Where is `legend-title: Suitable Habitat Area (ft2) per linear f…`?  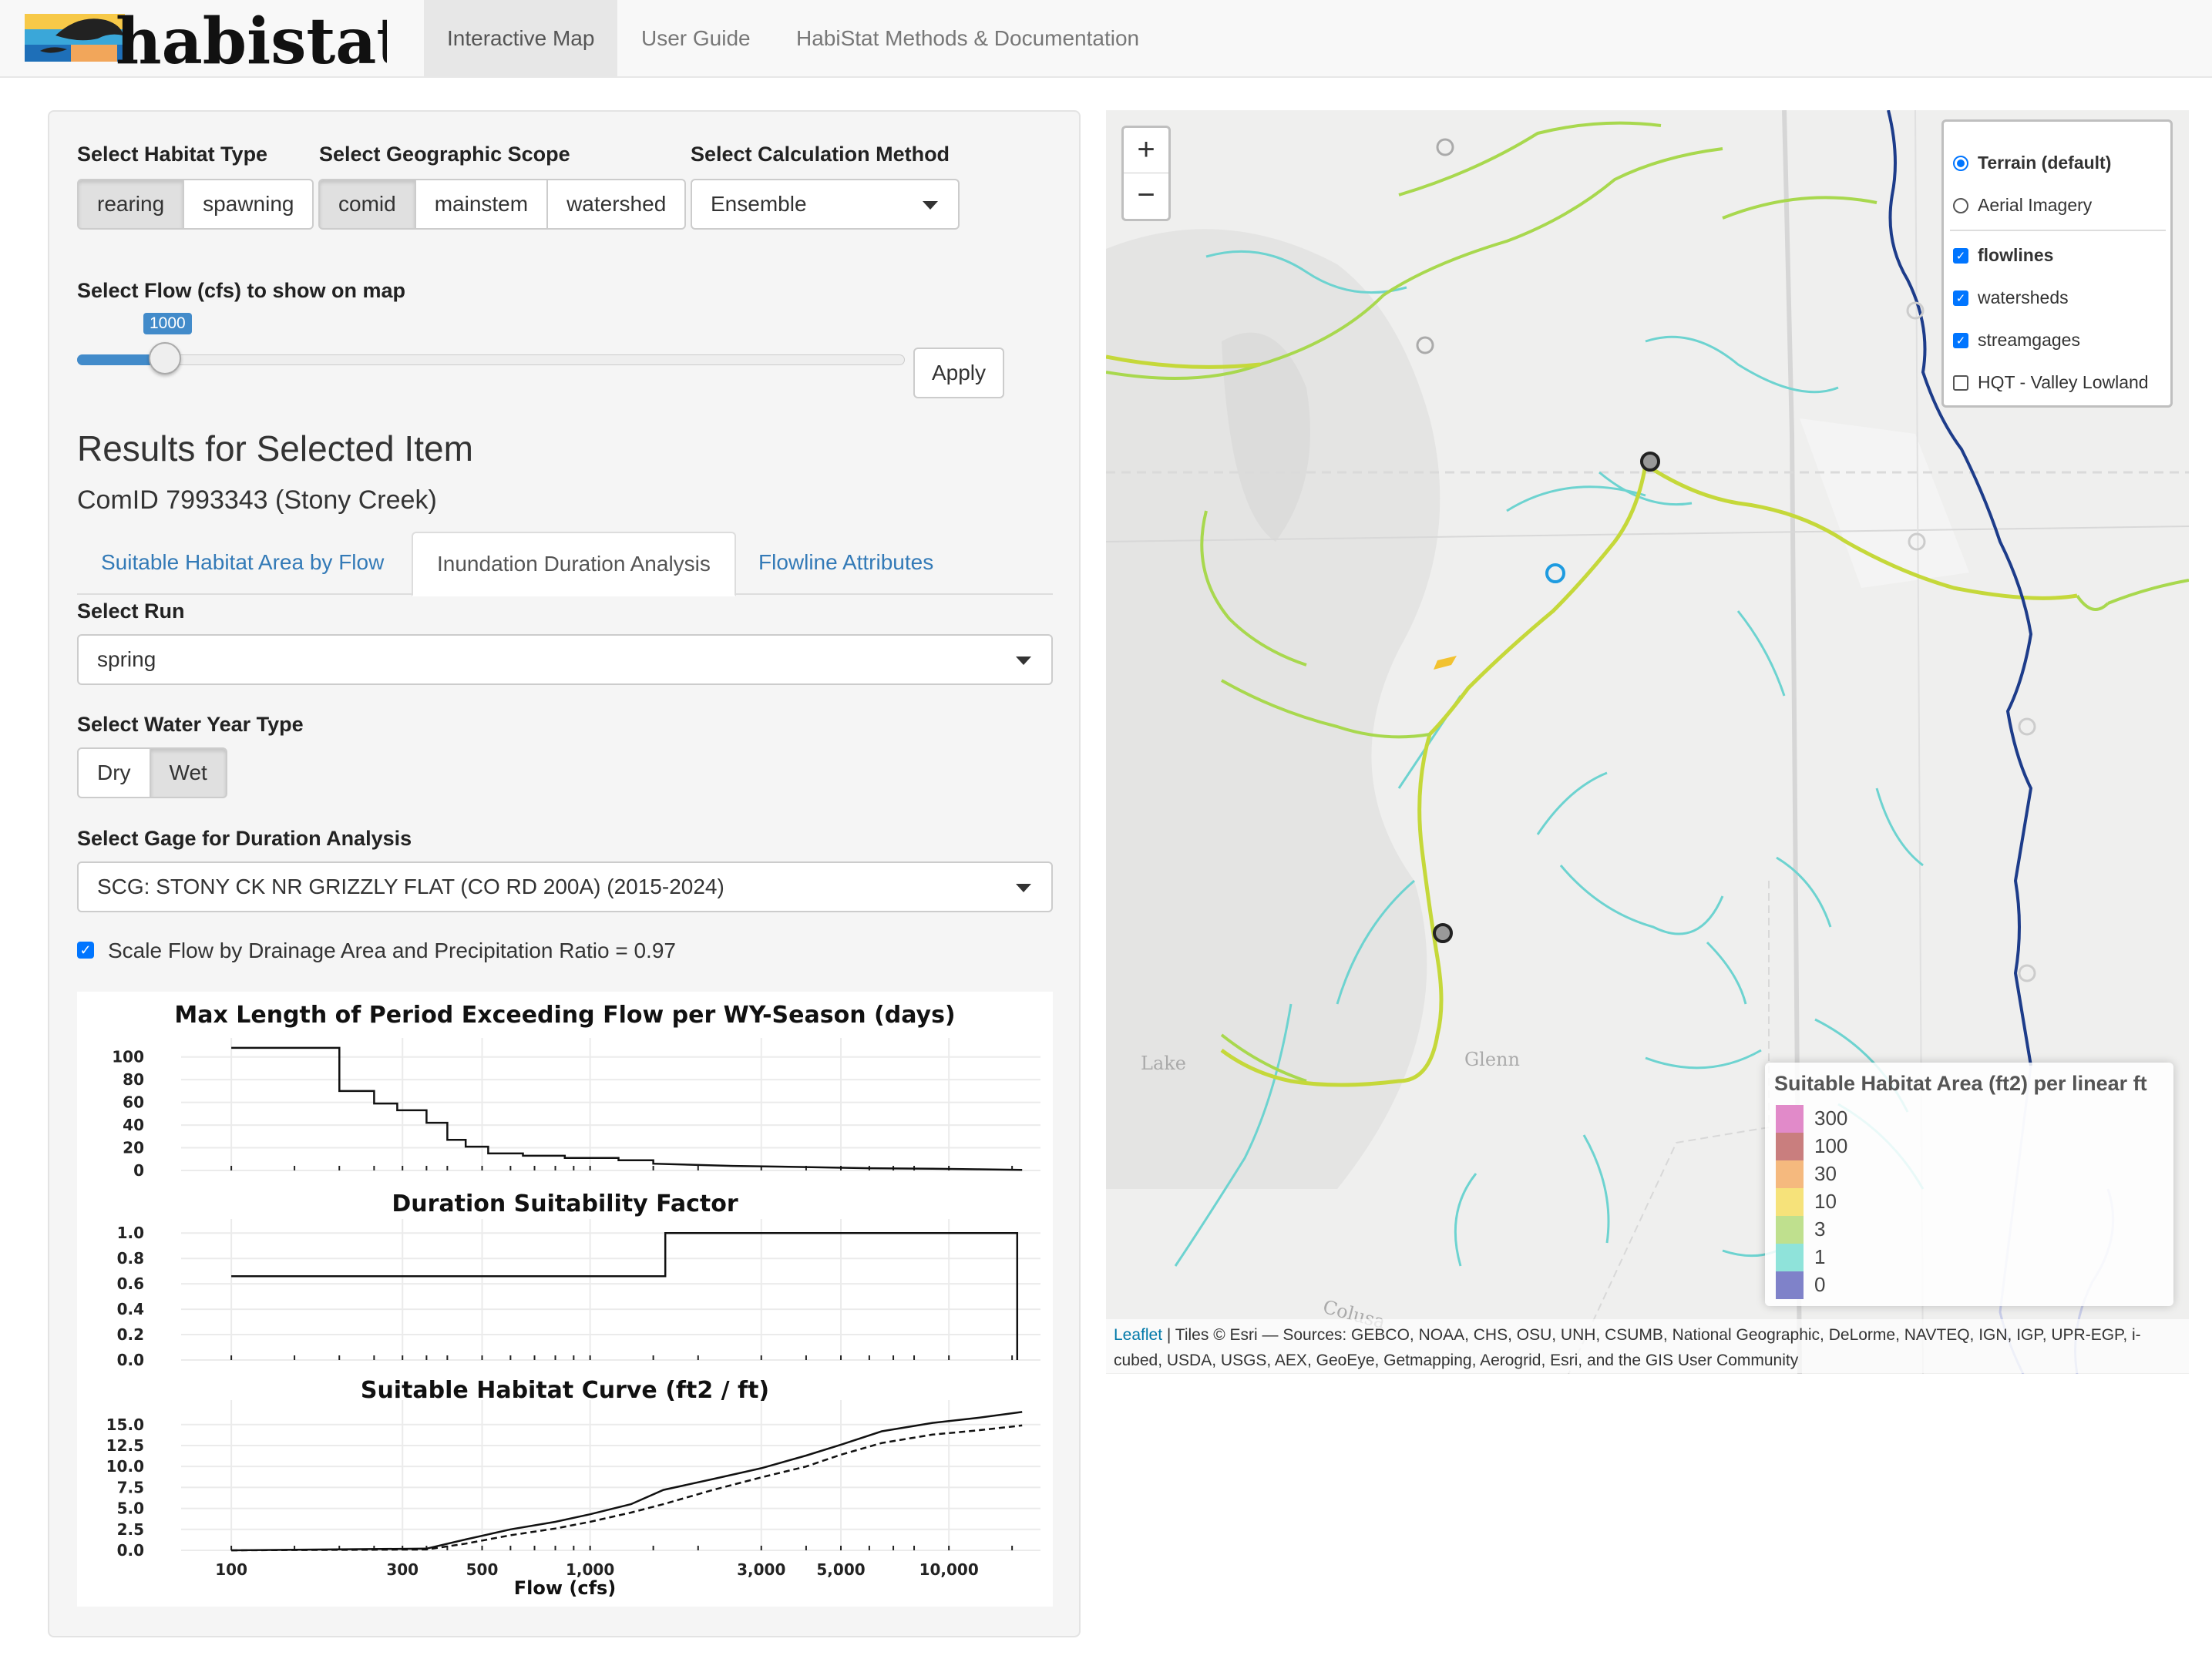 legend-title: Suitable Habitat Area (ft2) per linear f… is located at coordinates (1961, 1083).